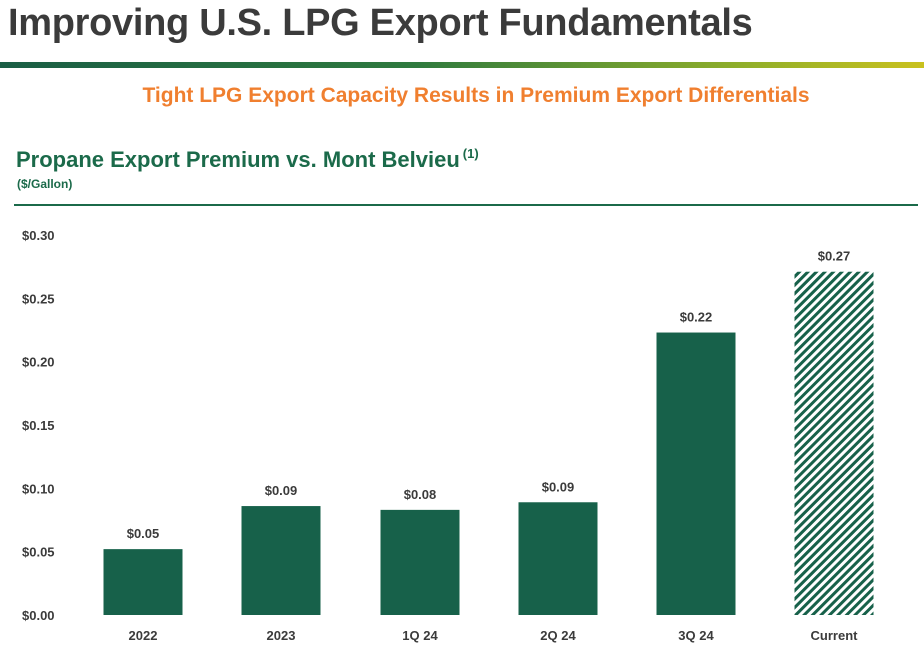 Image resolution: width=924 pixels, height=658 pixels. What do you see at coordinates (38, 552) in the screenshot?
I see `y-tick-label: $0.05` at bounding box center [38, 552].